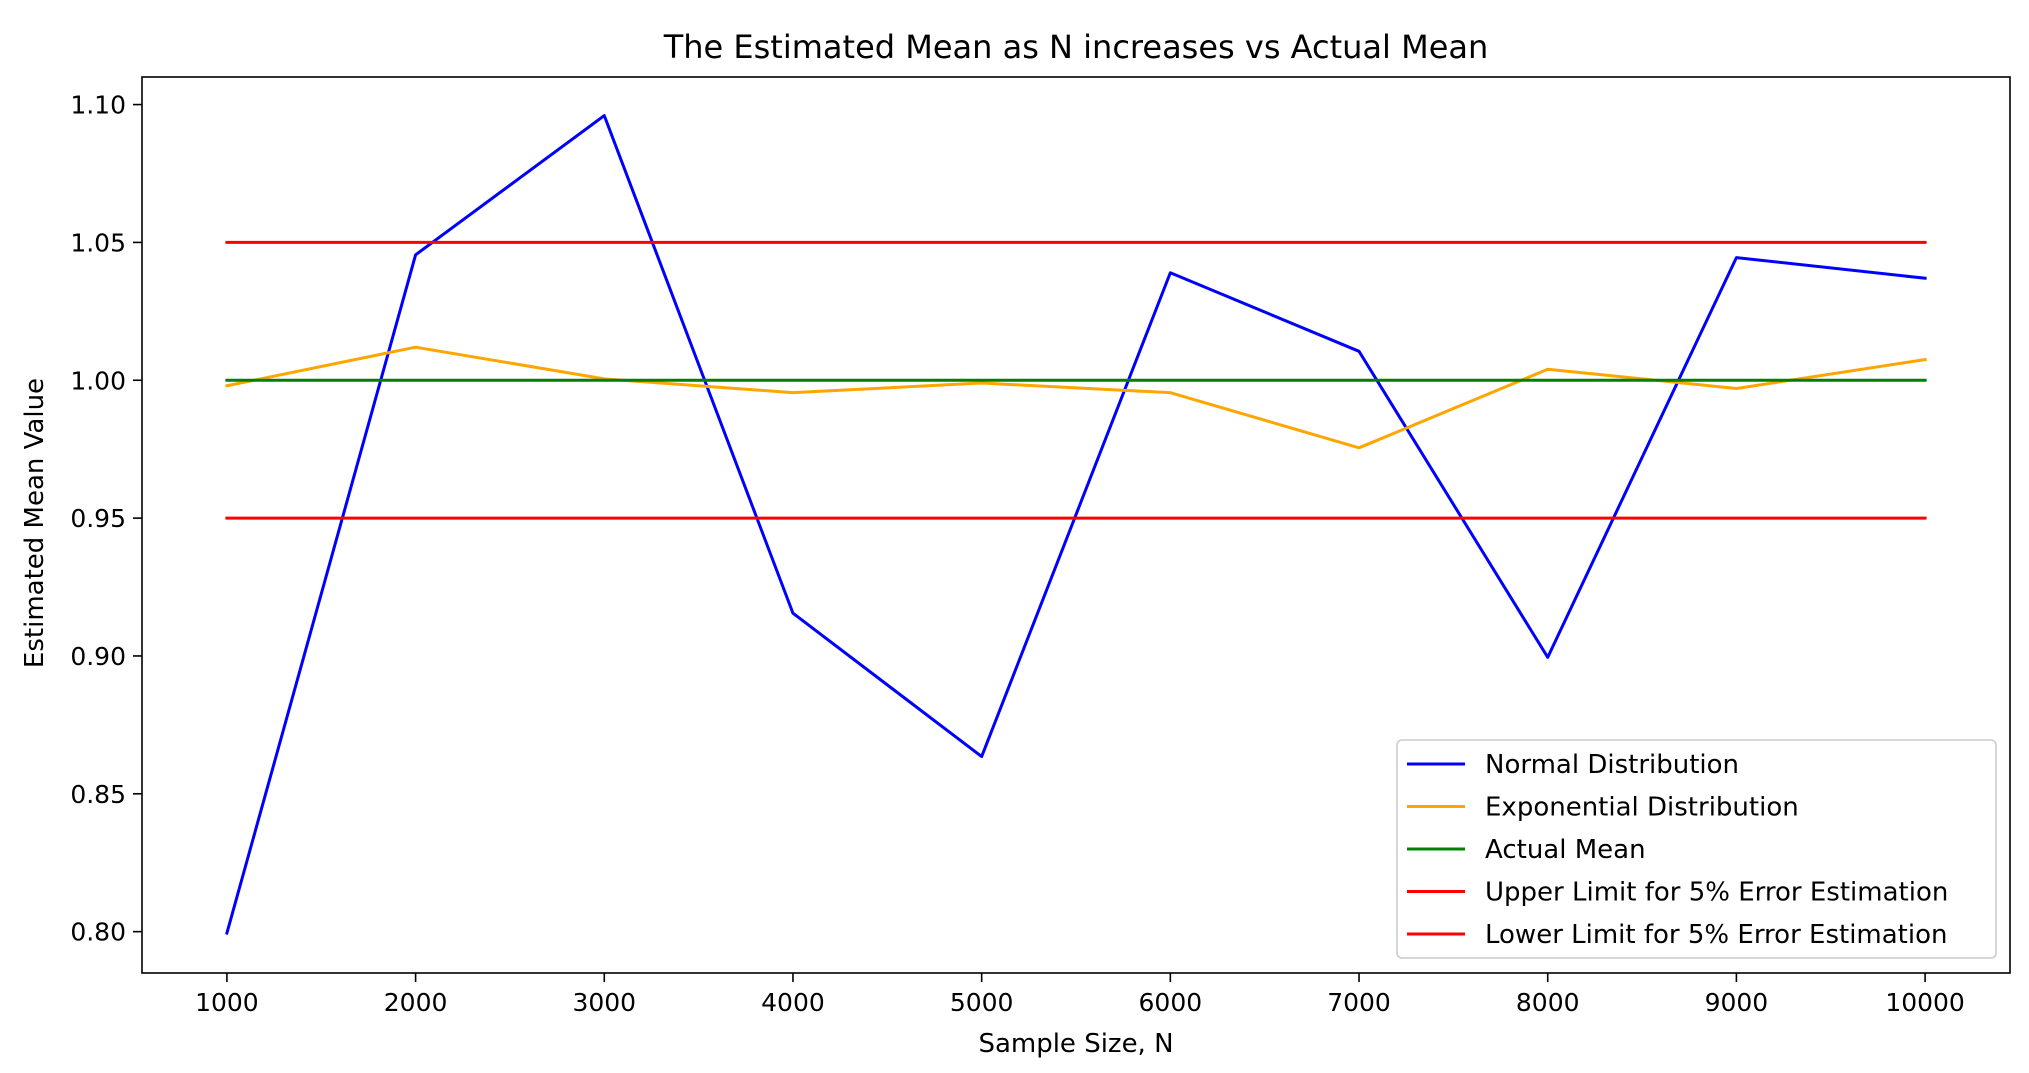  I want to click on legend-entry-label: Normal Distribution, so click(1612, 765).